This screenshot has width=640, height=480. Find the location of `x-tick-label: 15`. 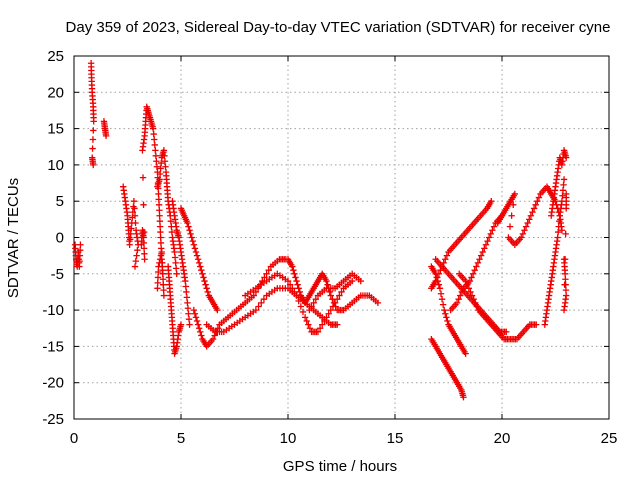

x-tick-label: 15 is located at coordinates (395, 438).